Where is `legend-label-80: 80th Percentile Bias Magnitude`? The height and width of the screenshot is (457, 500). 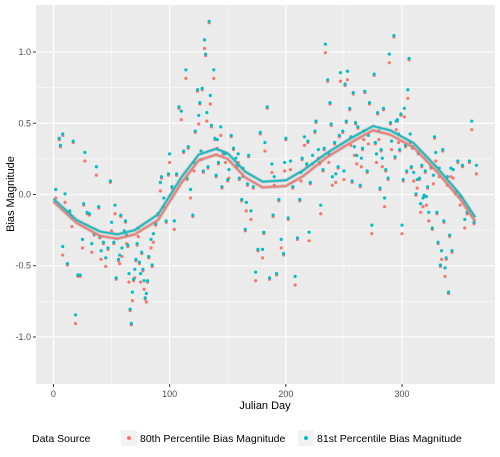
legend-label-80: 80th Percentile Bias Magnitude is located at coordinates (212, 439).